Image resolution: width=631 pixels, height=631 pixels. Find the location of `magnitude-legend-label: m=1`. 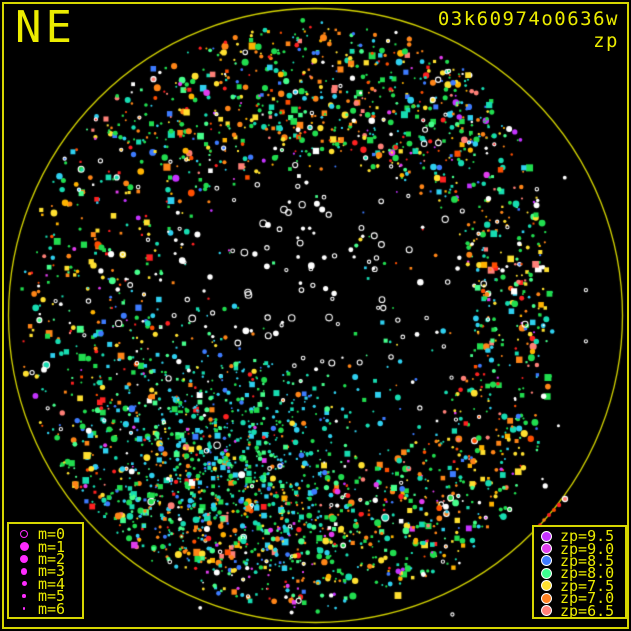

magnitude-legend-label: m=1 is located at coordinates (52, 546).